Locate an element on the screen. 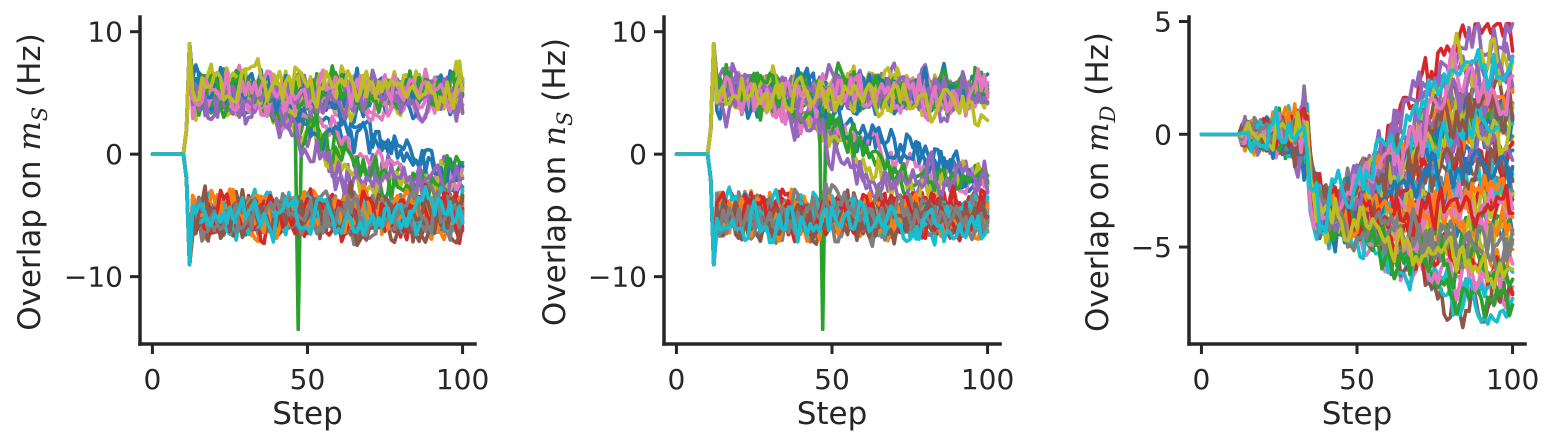 The width and height of the screenshot is (1549, 443). y-tick-label: −5 is located at coordinates (1151, 247).